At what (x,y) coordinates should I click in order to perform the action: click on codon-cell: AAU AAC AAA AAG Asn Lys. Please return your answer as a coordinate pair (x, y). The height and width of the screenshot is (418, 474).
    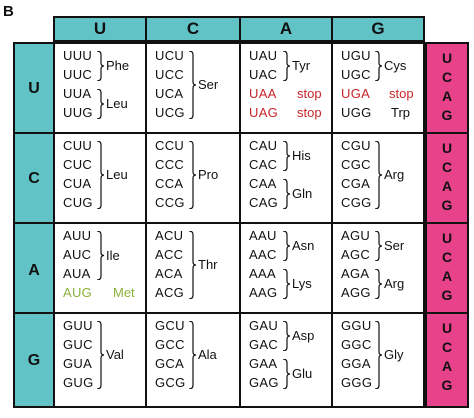
    Looking at the image, I should click on (287, 269).